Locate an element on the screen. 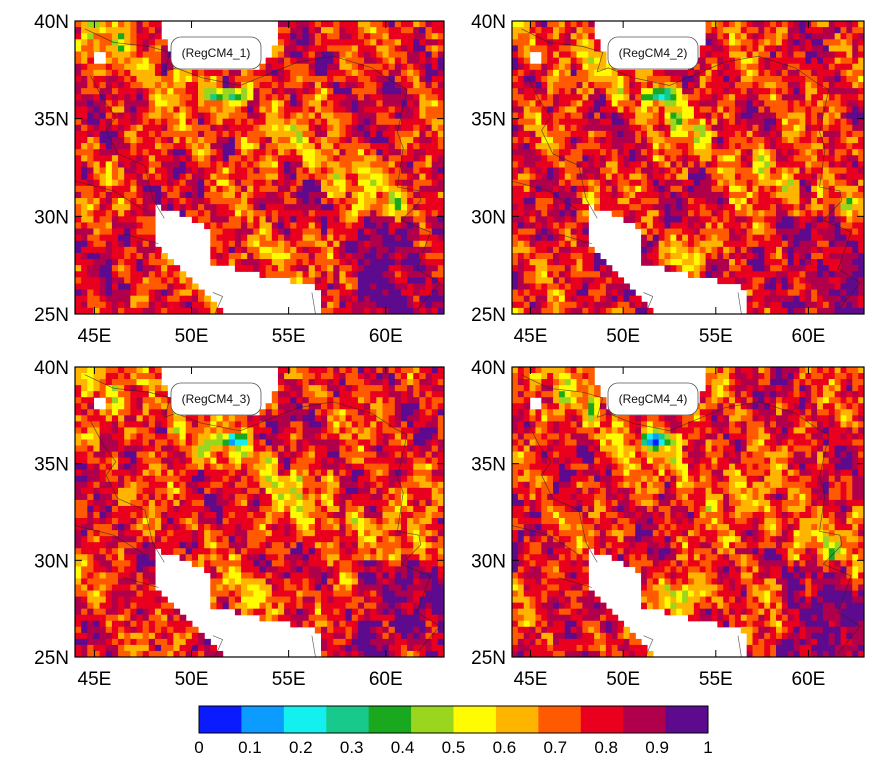  colorbar-tick-label: 0.9 is located at coordinates (657, 747).